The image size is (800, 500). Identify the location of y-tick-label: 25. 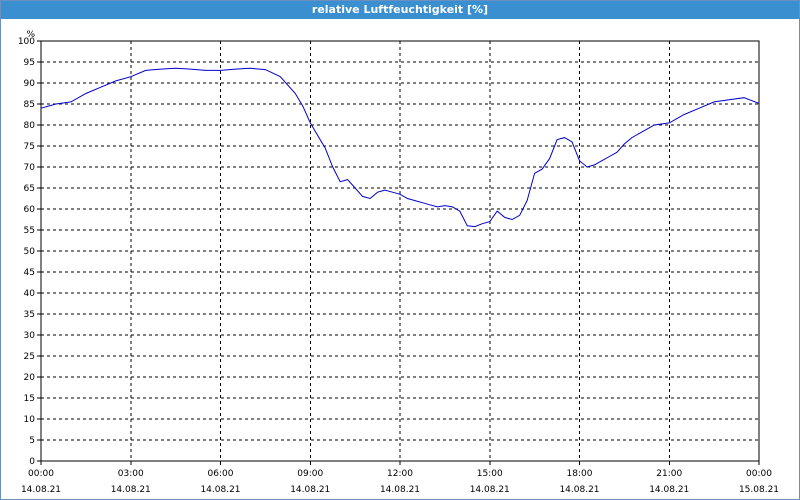
(29, 357).